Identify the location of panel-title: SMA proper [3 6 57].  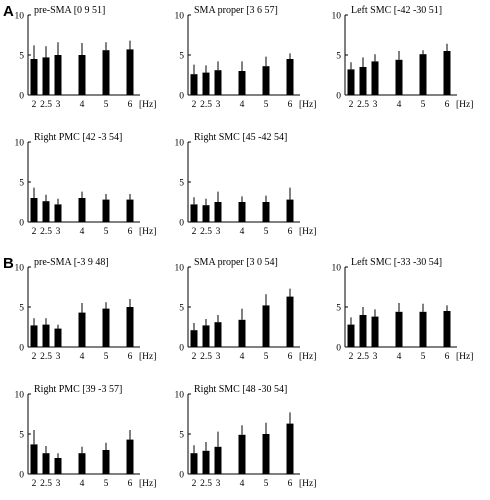
(236, 10).